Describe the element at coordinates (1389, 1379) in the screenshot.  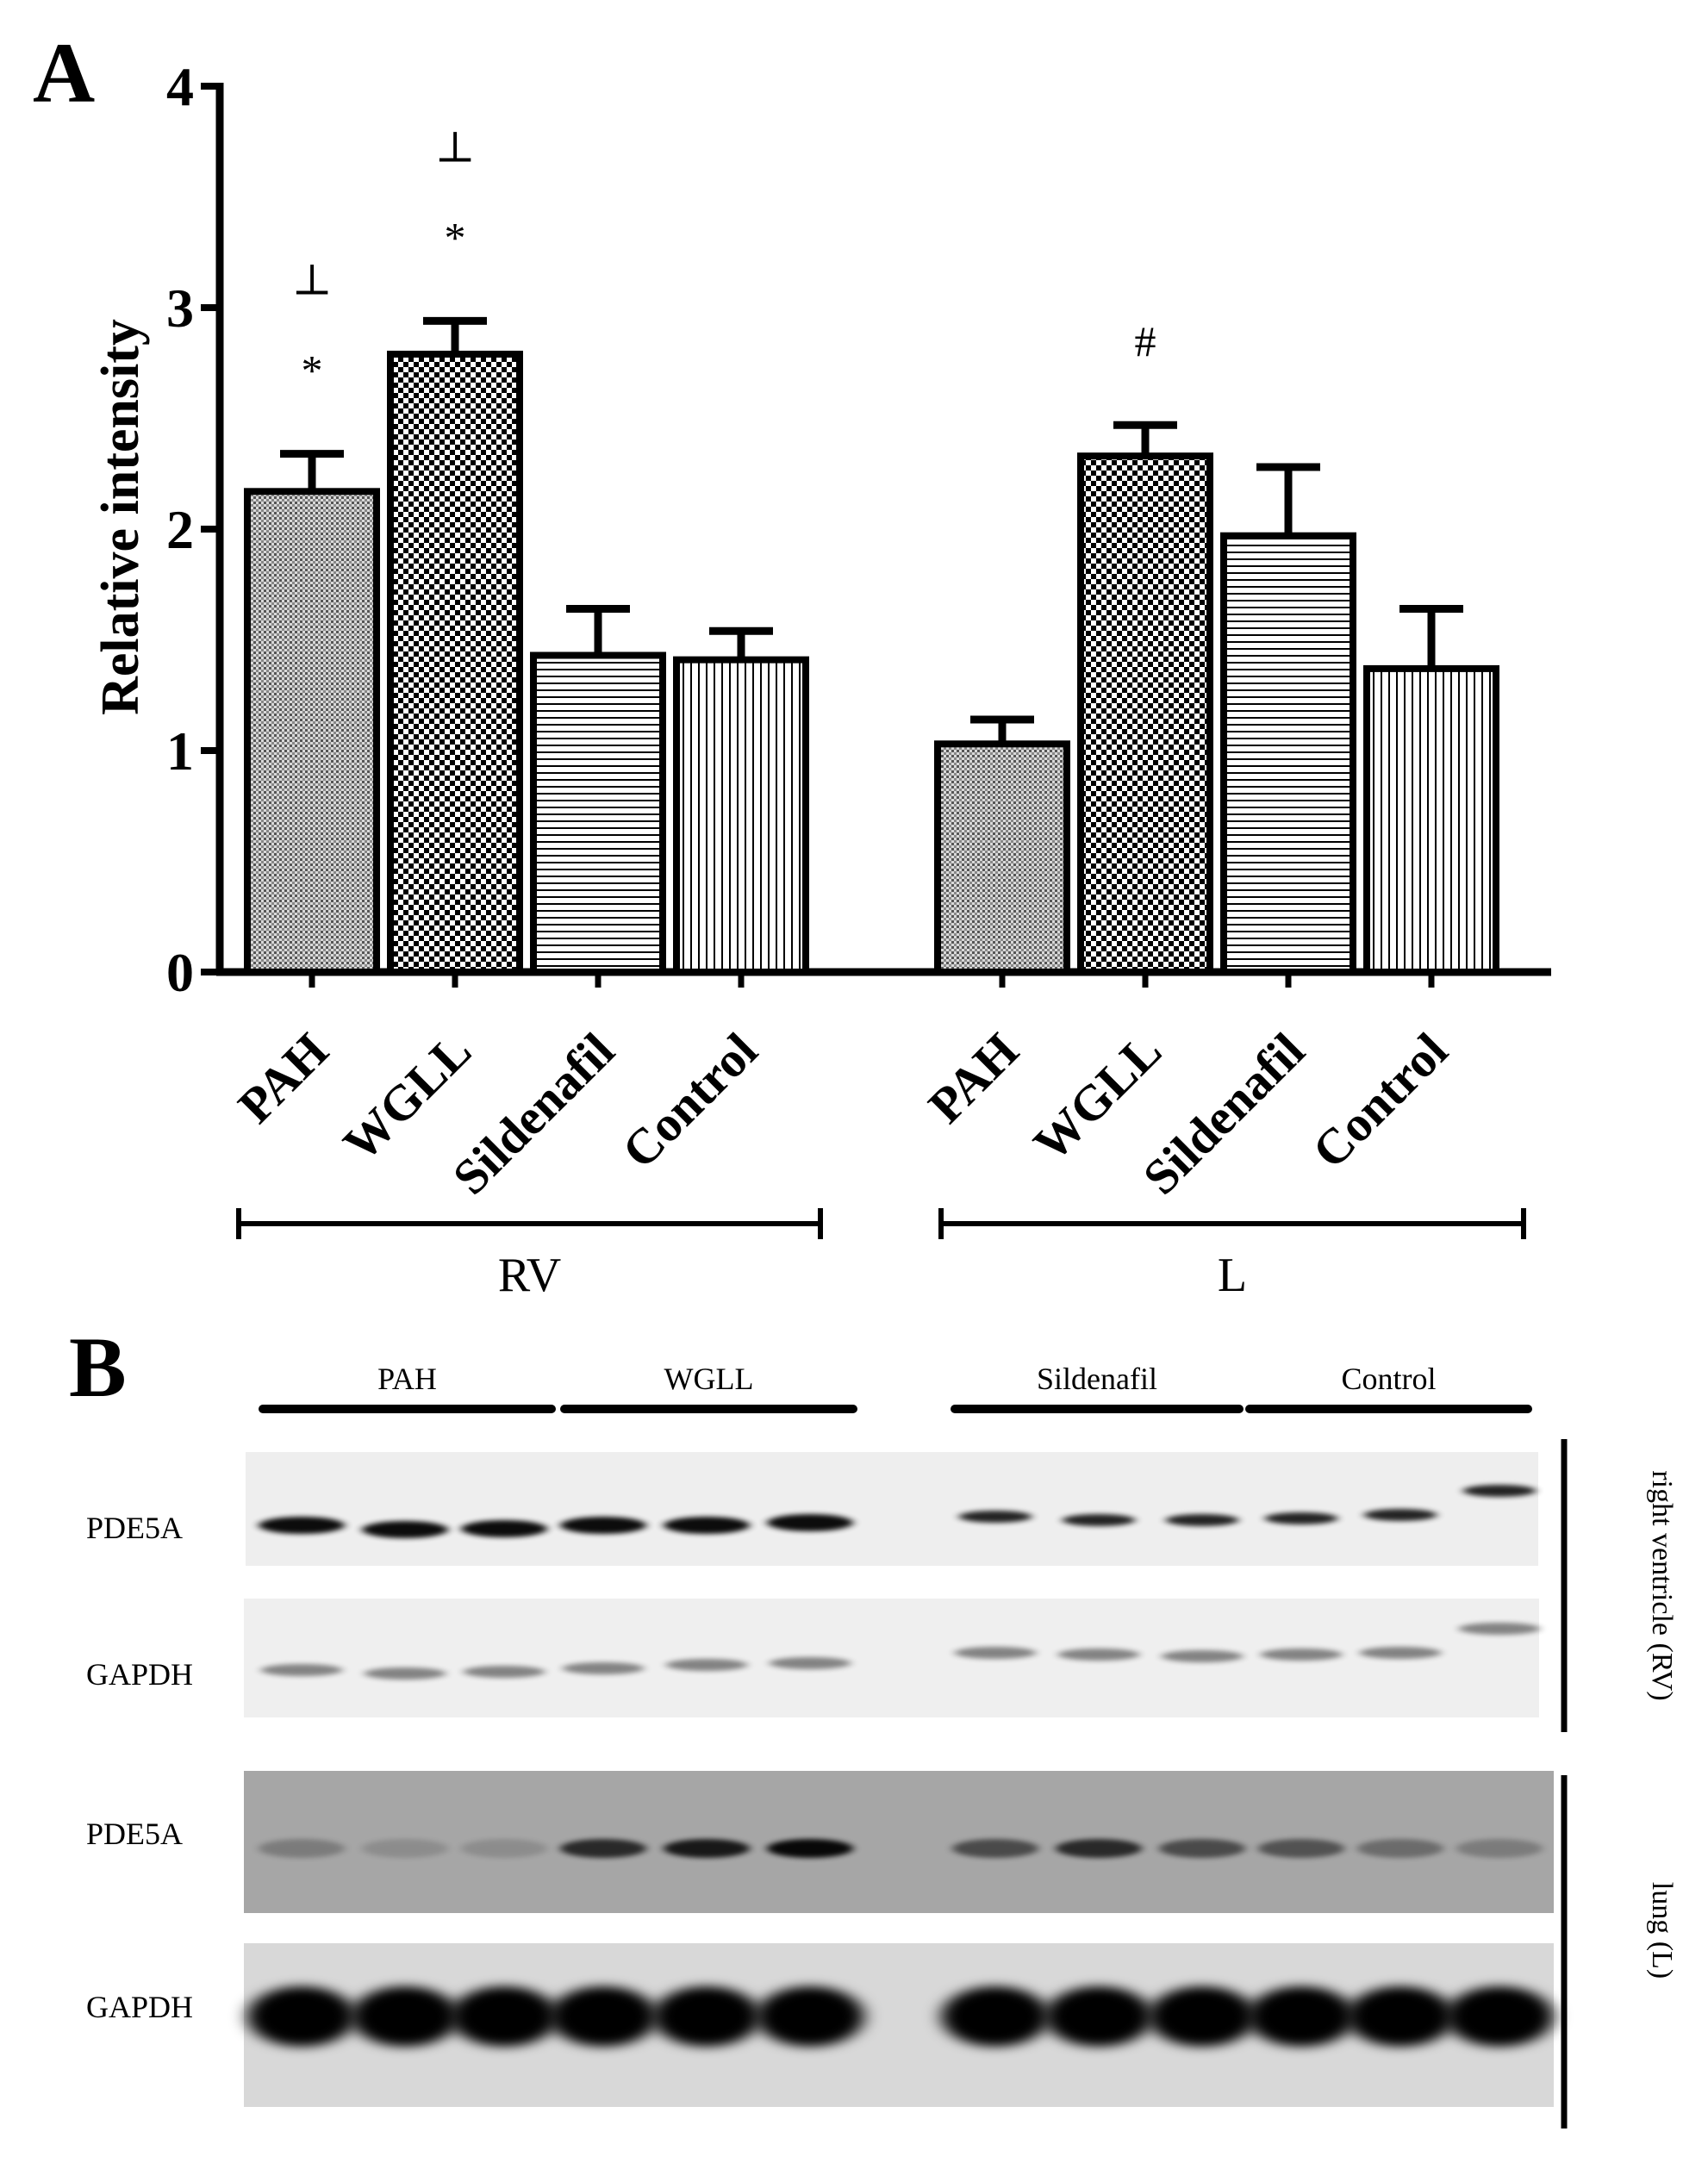
I see `blot-group-label: Control` at that location.